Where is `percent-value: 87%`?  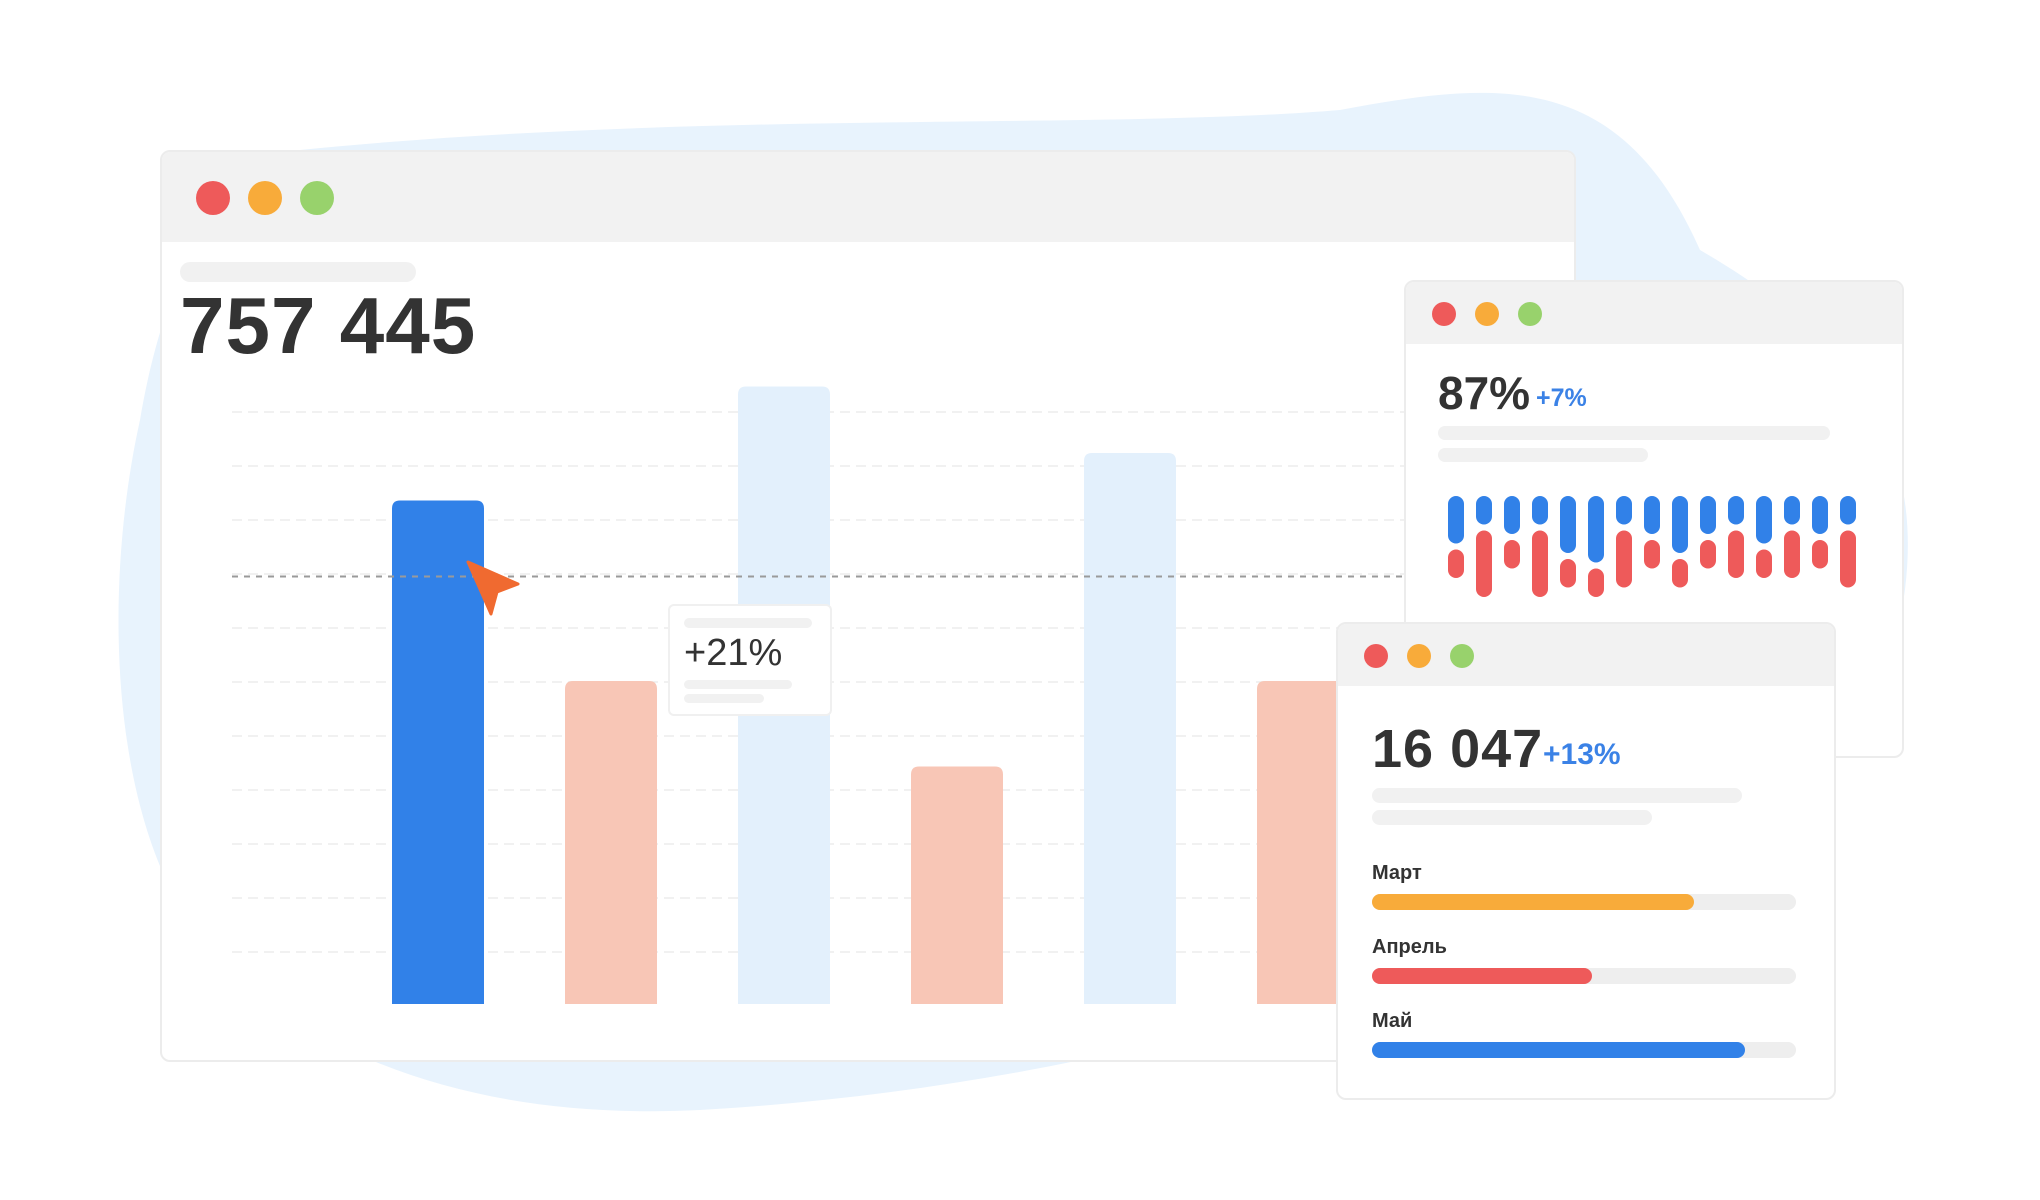
percent-value: 87% is located at coordinates (1484, 393).